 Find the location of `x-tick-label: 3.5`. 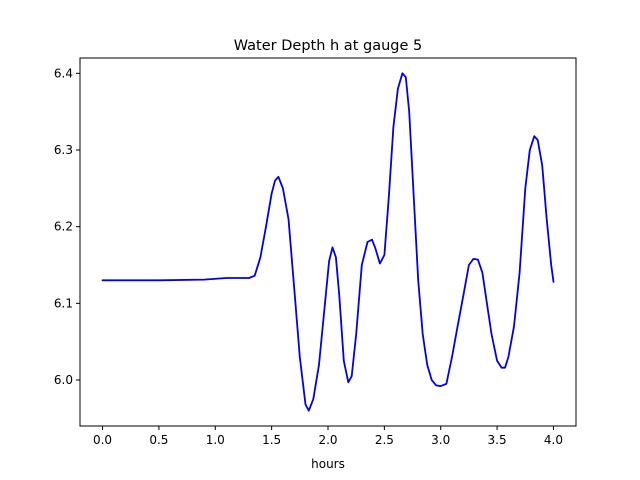

x-tick-label: 3.5 is located at coordinates (497, 440).